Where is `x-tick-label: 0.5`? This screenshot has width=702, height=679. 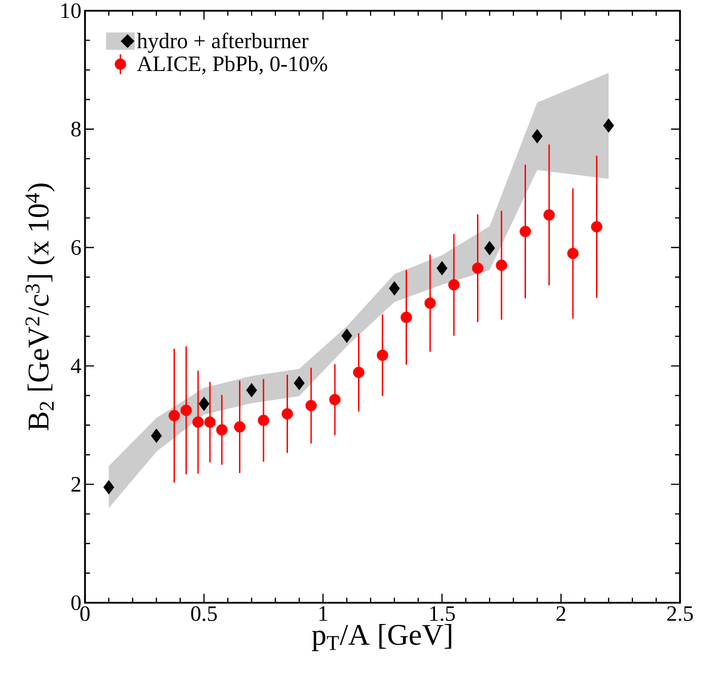
x-tick-label: 0.5 is located at coordinates (204, 614).